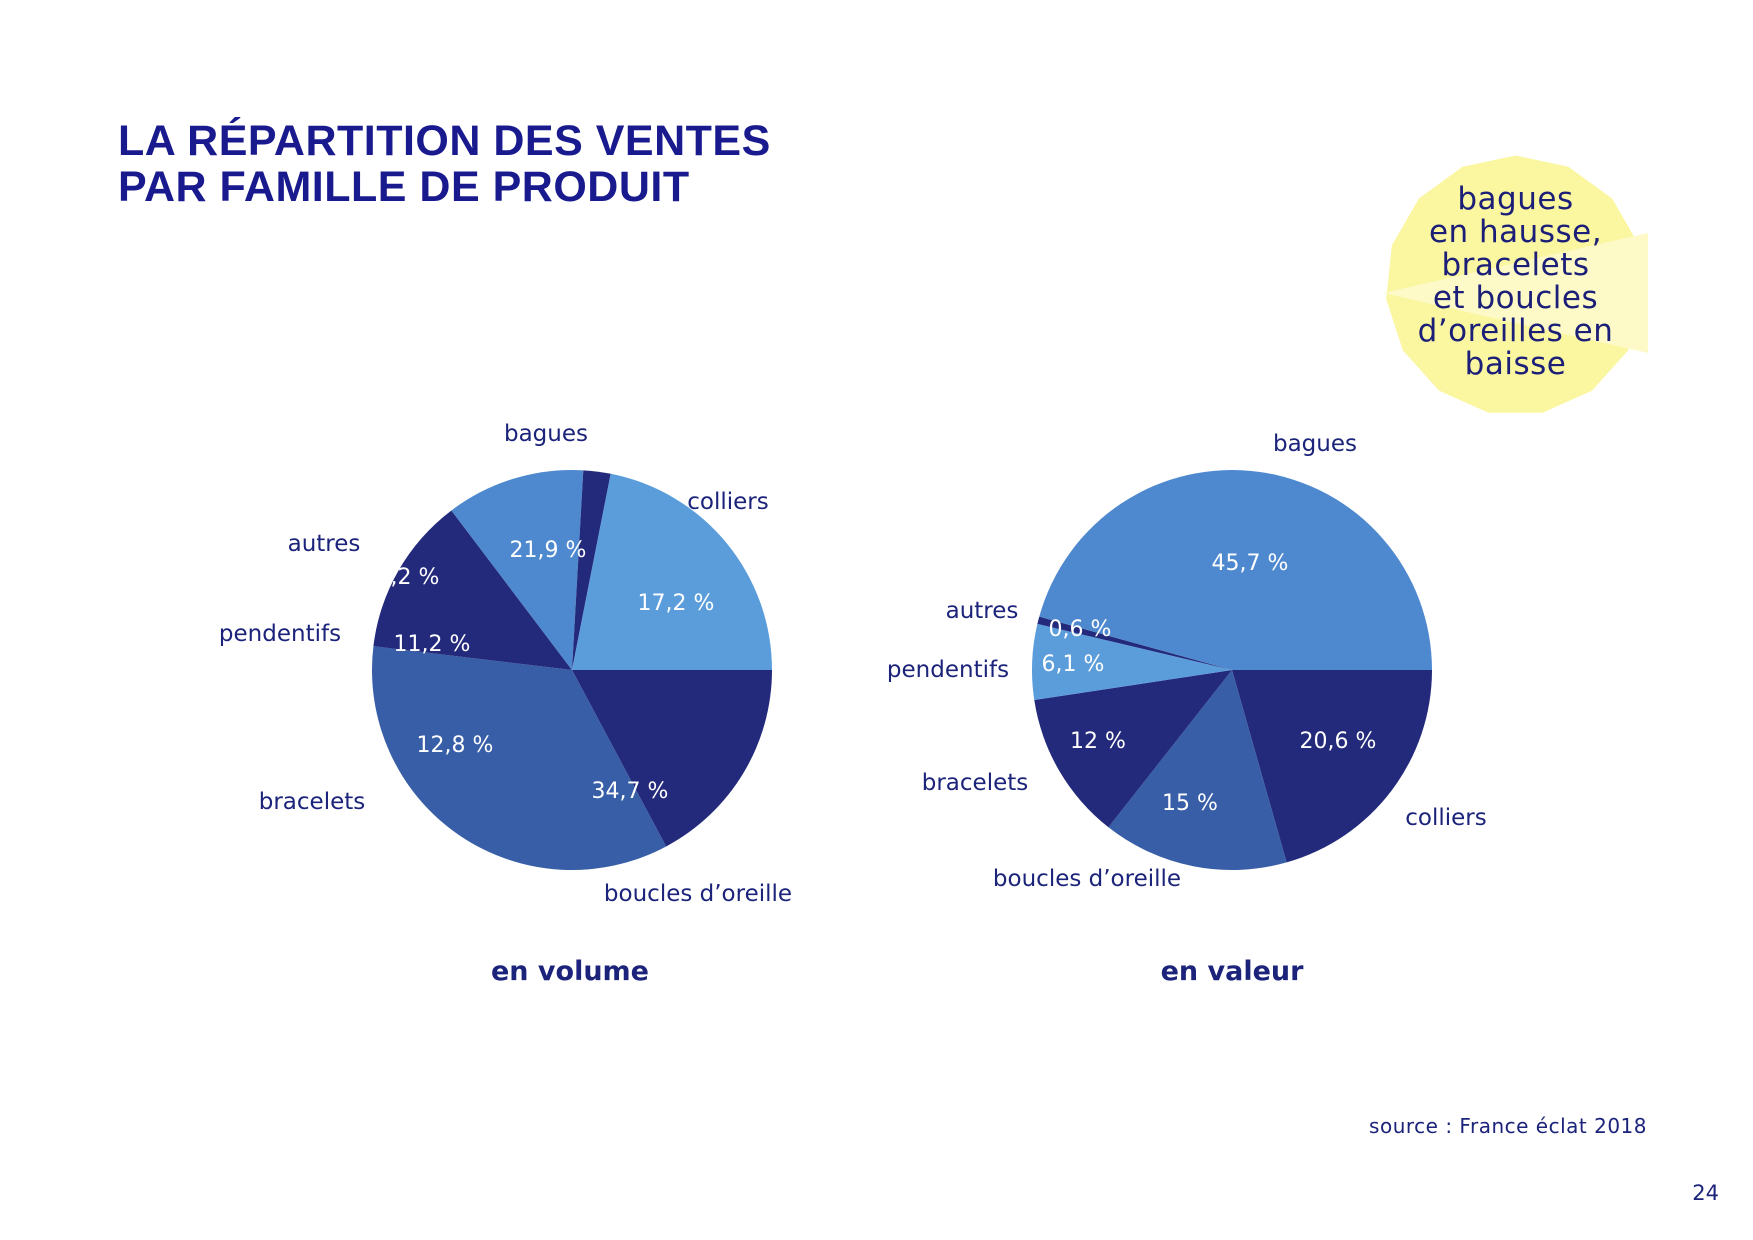 This screenshot has width=1753, height=1240. What do you see at coordinates (1098, 741) in the screenshot?
I see `value-label-bracelets: 12 %` at bounding box center [1098, 741].